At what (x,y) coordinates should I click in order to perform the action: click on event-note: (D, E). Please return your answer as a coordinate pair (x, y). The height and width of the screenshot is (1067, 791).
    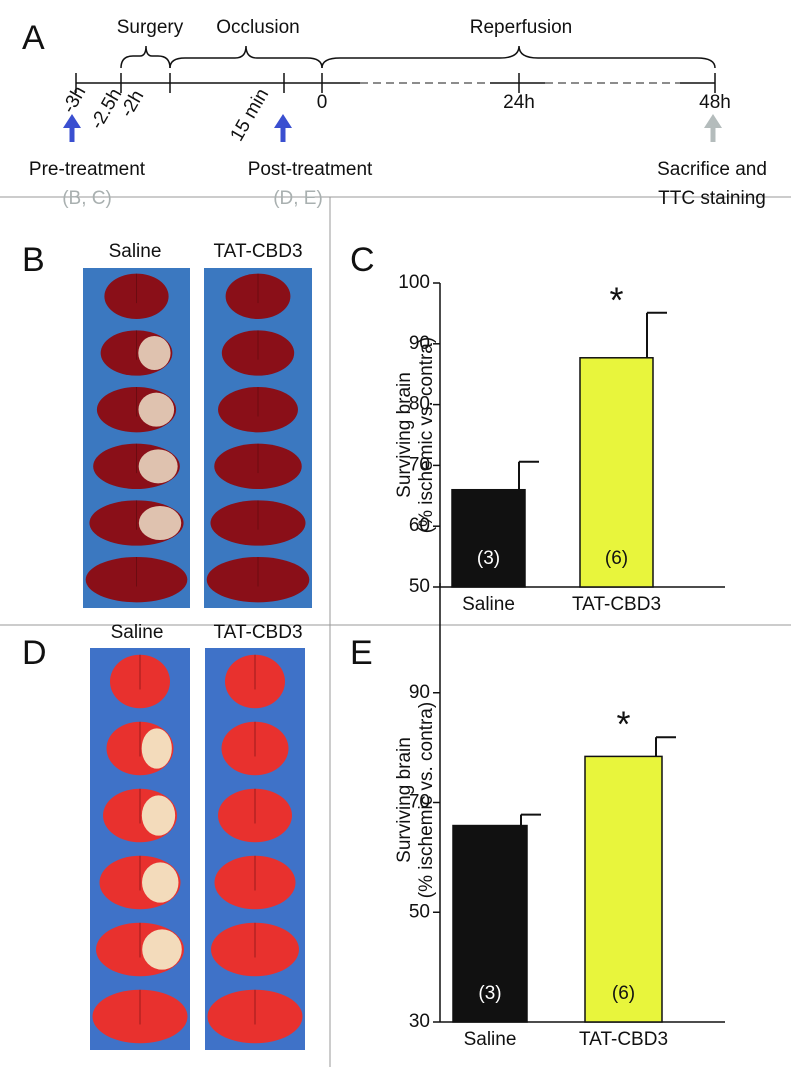
    Looking at the image, I should click on (298, 198).